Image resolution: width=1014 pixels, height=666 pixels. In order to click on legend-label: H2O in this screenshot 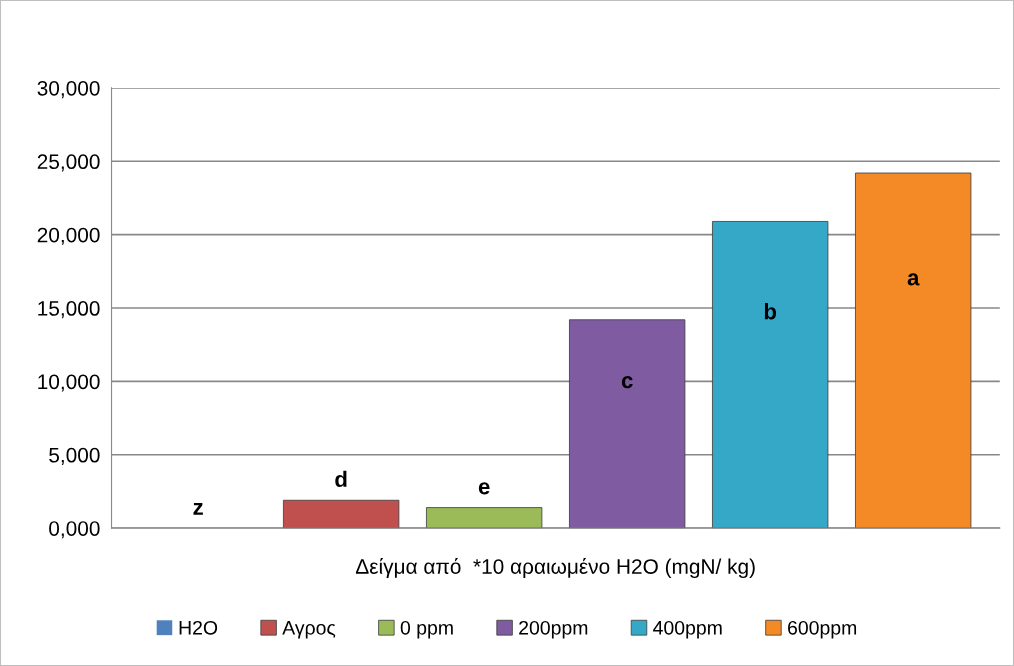, I will do `click(198, 627)`.